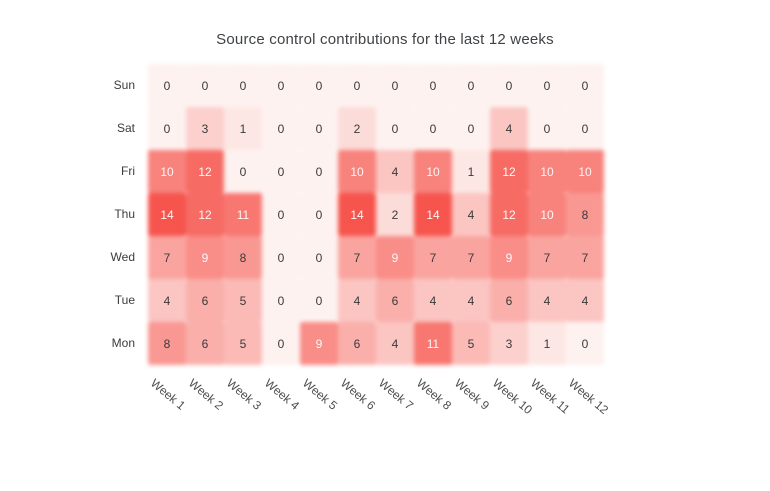 This screenshot has height=491, width=770. I want to click on heatmap-cell-thu-week10: 12, so click(509, 214).